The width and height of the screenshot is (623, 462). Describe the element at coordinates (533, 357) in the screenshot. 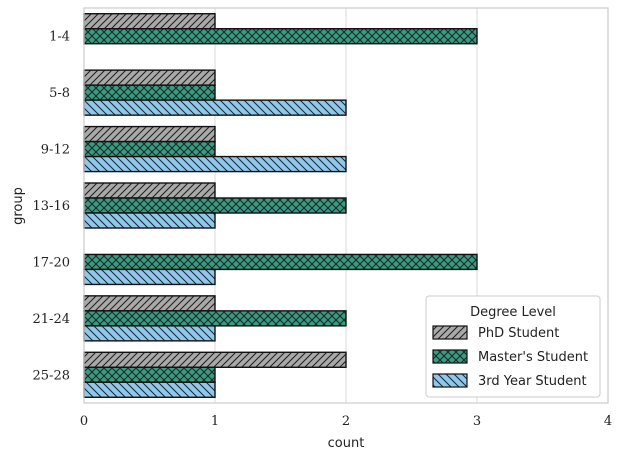

I see `legend-label: Master's Student` at that location.